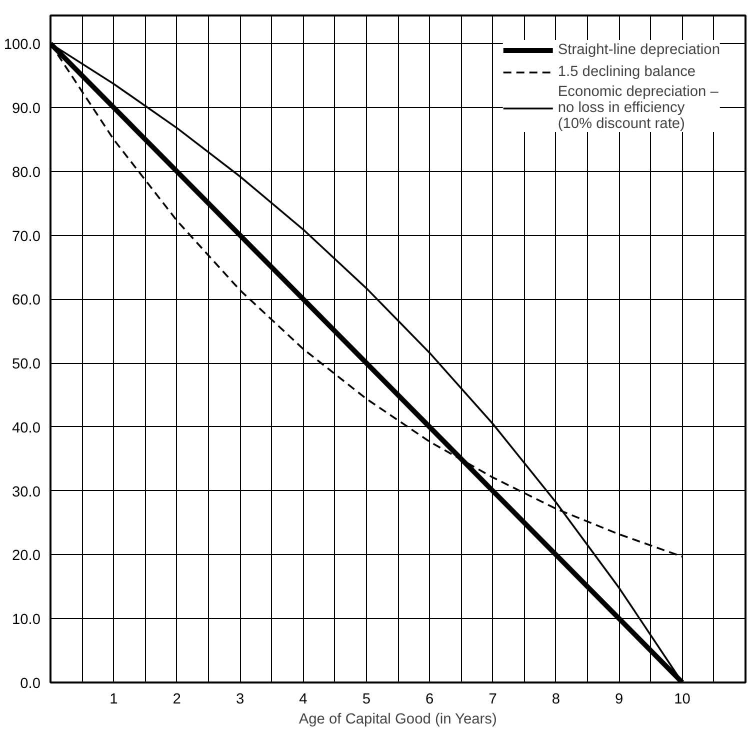  I want to click on y-tick-label: 90.0, so click(26, 109).